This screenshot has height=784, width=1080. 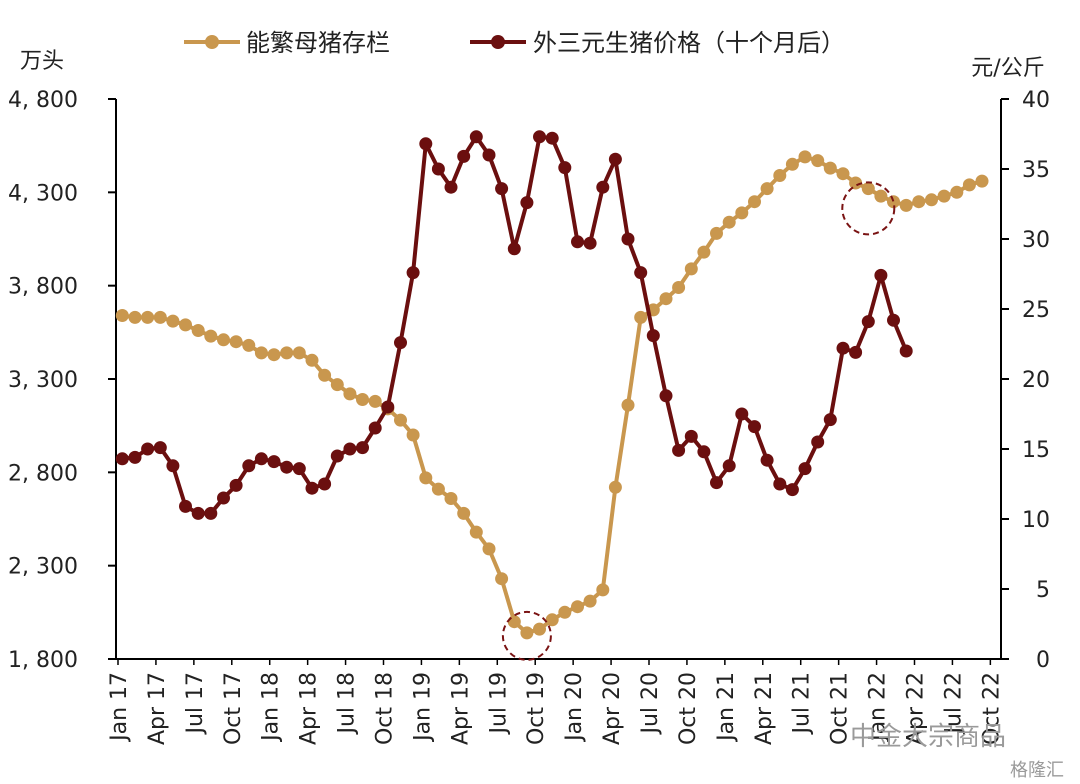 What do you see at coordinates (498, 42) in the screenshot?
I see `legend-swatch-marker` at bounding box center [498, 42].